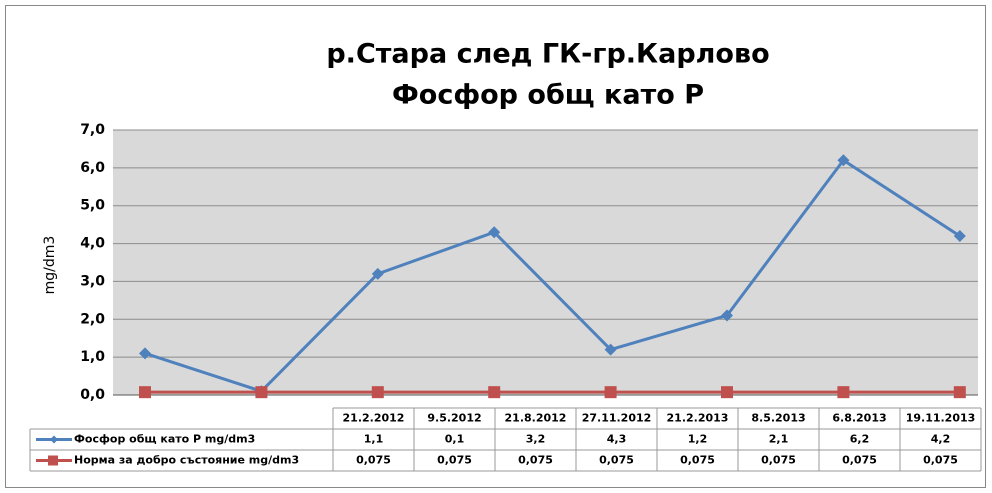 The width and height of the screenshot is (992, 493). I want to click on x-tick-label: 6.8.2013, so click(859, 418).